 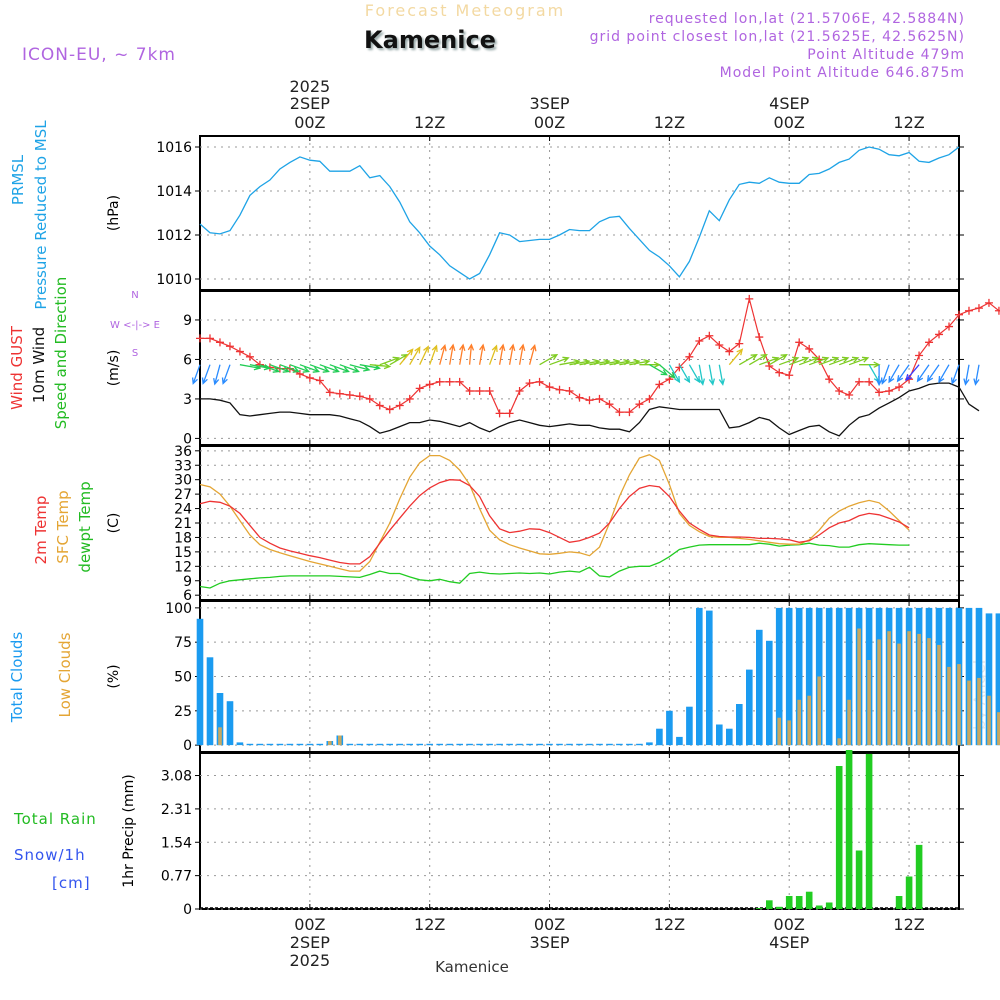 What do you see at coordinates (17, 367) in the screenshot?
I see `gust-label: Wind GUST` at bounding box center [17, 367].